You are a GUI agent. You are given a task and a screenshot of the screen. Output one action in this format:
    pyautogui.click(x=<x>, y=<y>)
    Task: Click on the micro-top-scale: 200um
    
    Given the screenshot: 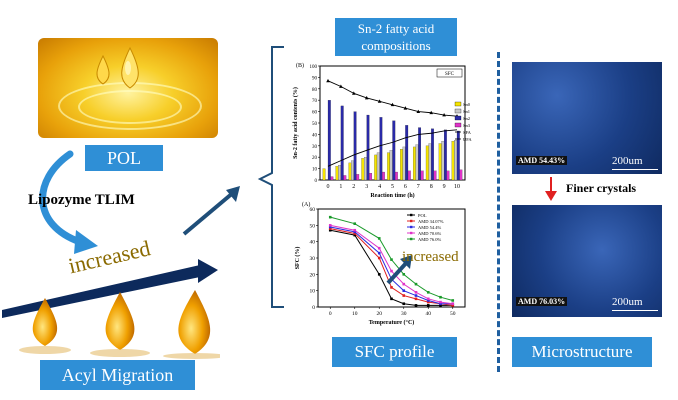 What is the action you would take?
    pyautogui.click(x=627, y=161)
    